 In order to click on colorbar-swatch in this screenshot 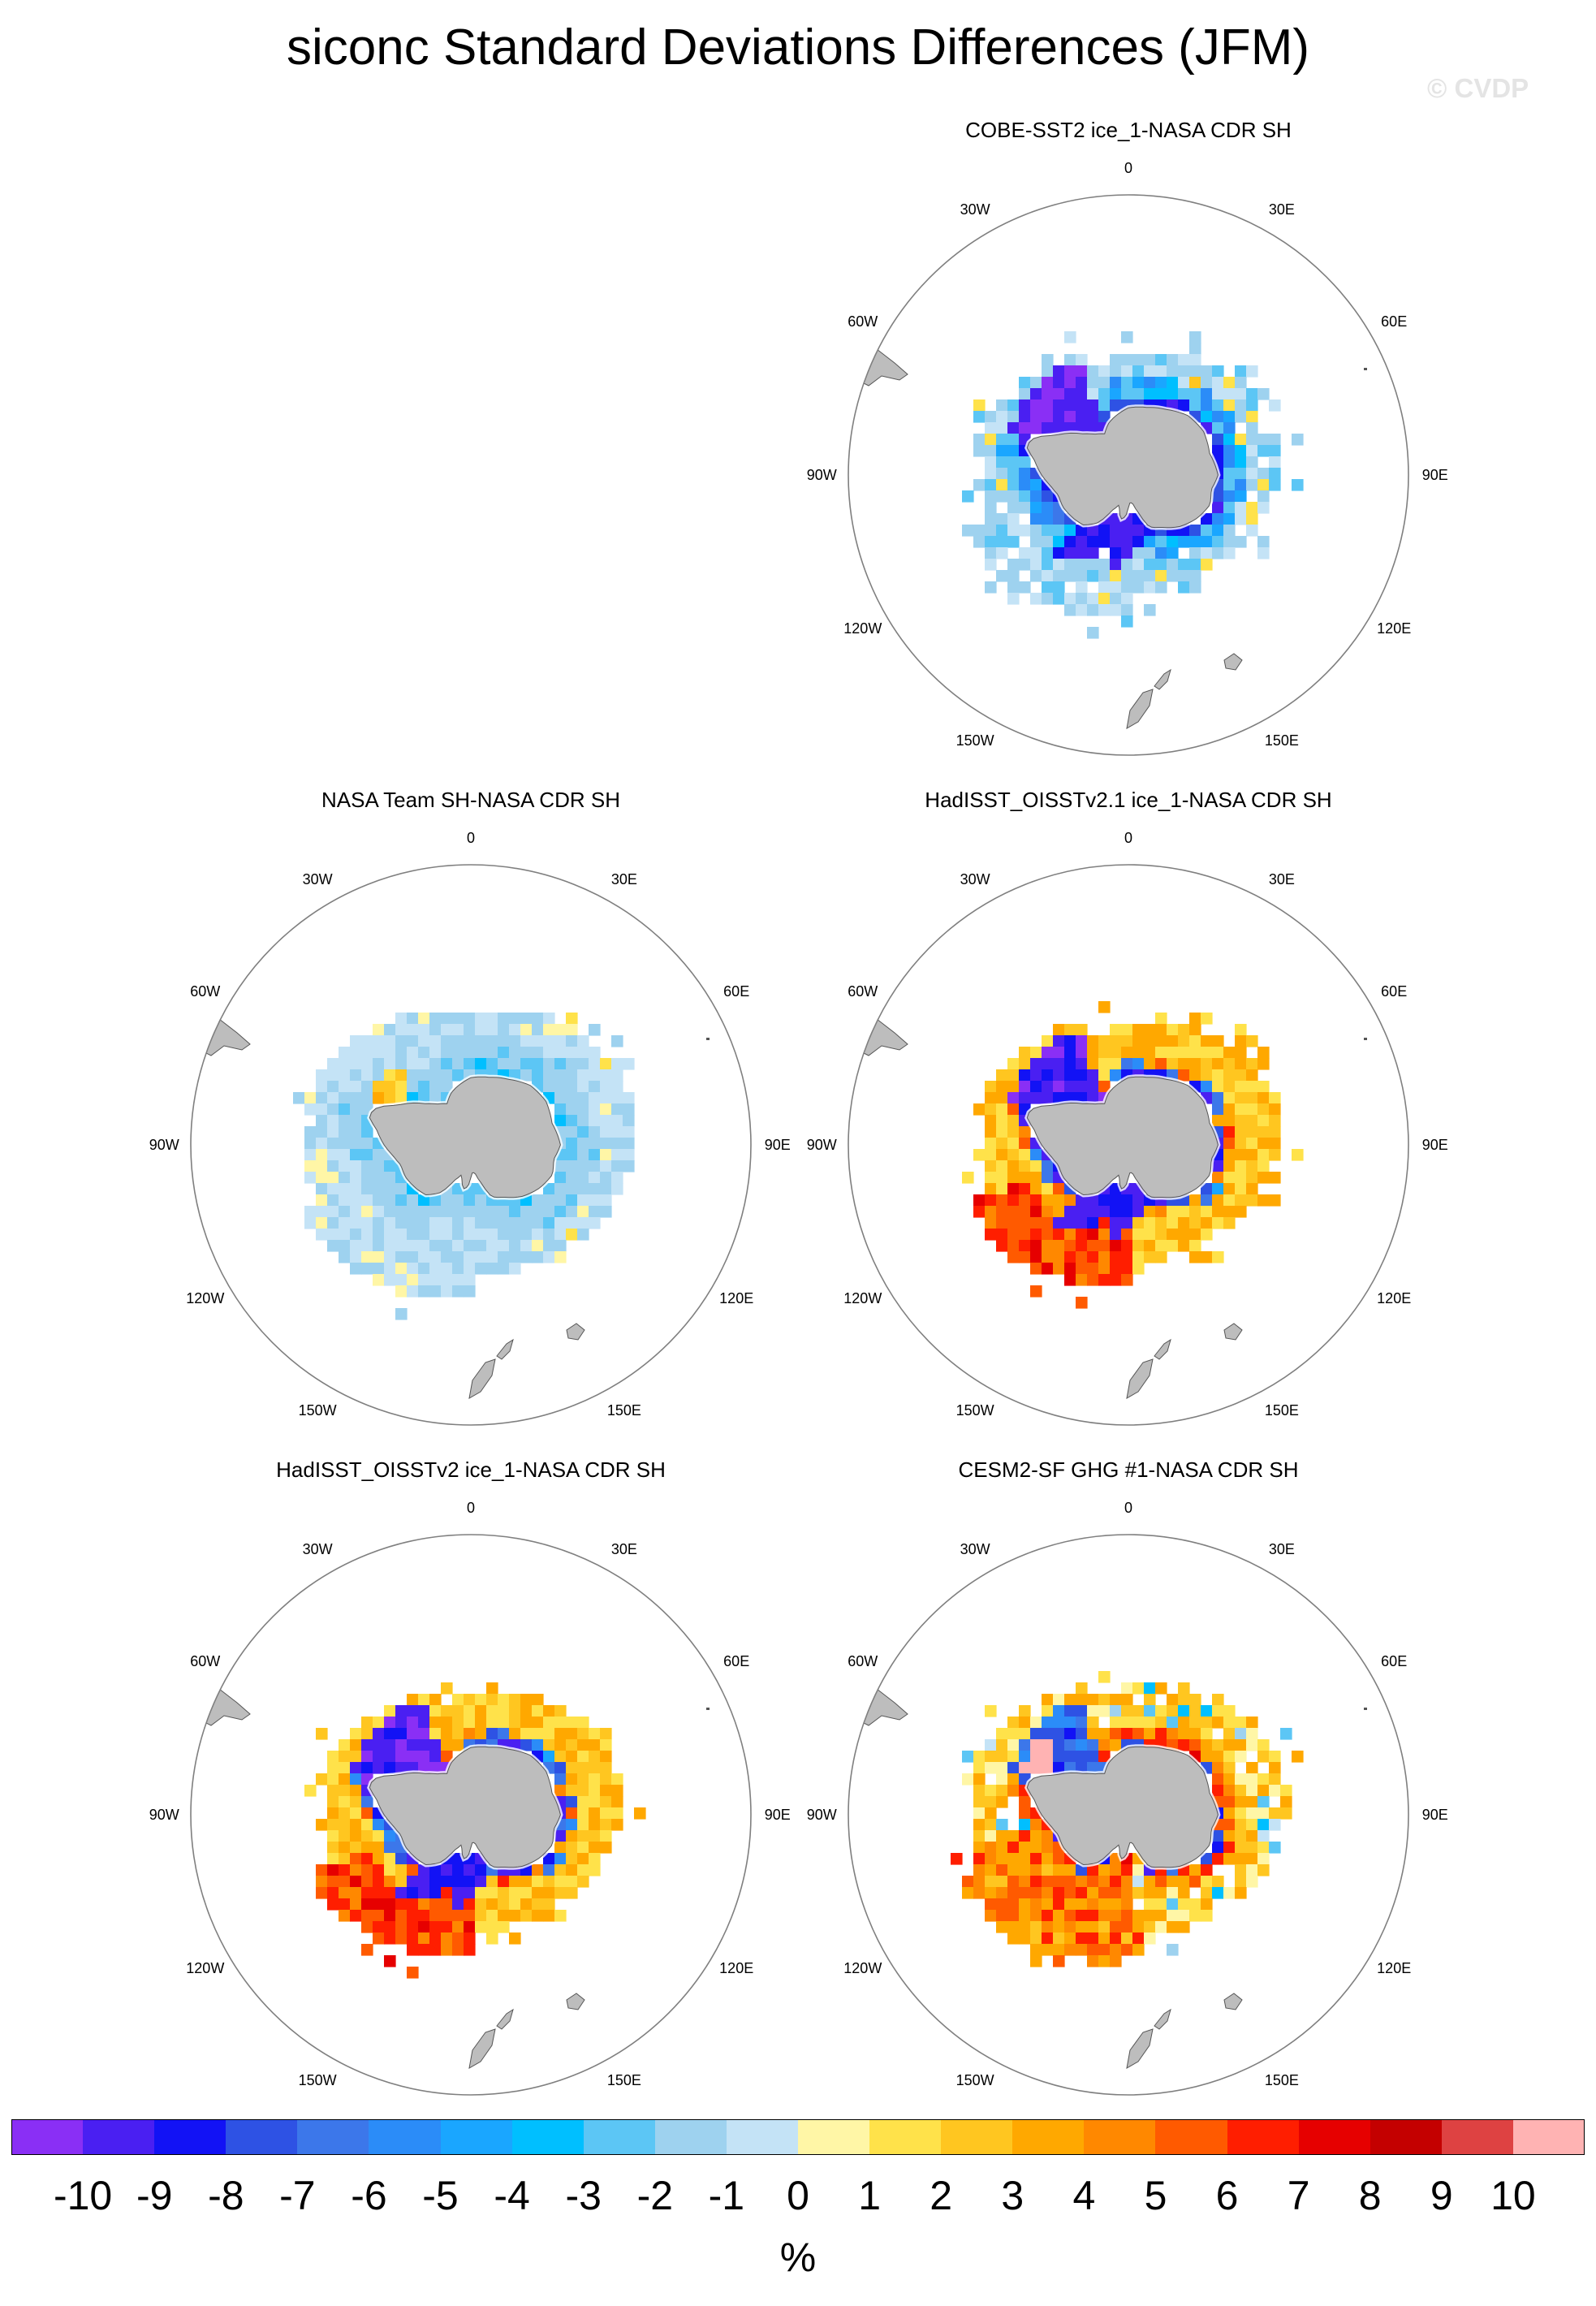, I will do `click(1049, 2137)`.